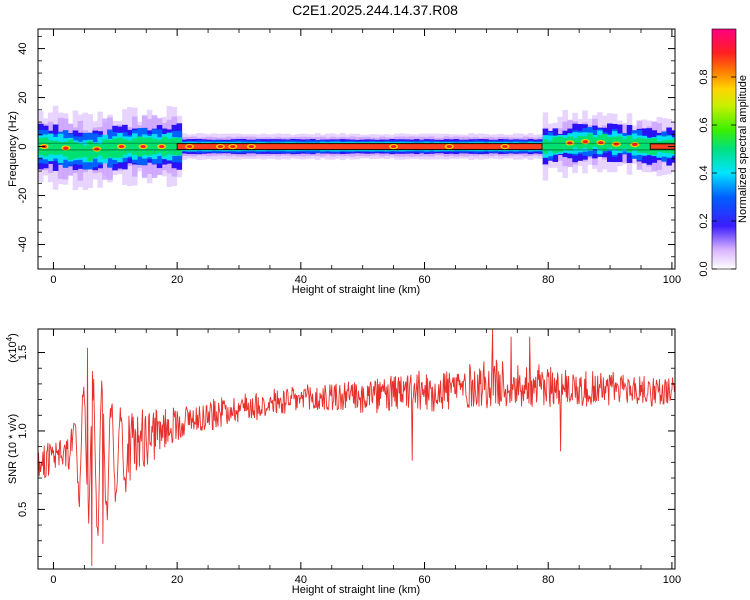  I want to click on spectrogram-band, so click(356, 148).